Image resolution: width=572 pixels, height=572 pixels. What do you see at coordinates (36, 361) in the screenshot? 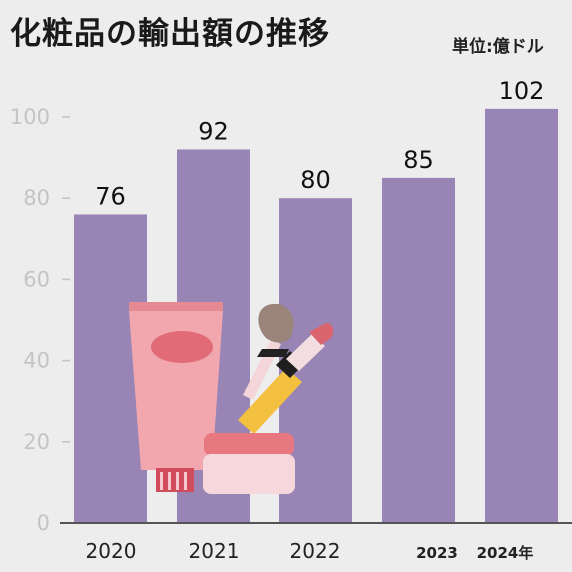
I see `y-tick-label: 40` at bounding box center [36, 361].